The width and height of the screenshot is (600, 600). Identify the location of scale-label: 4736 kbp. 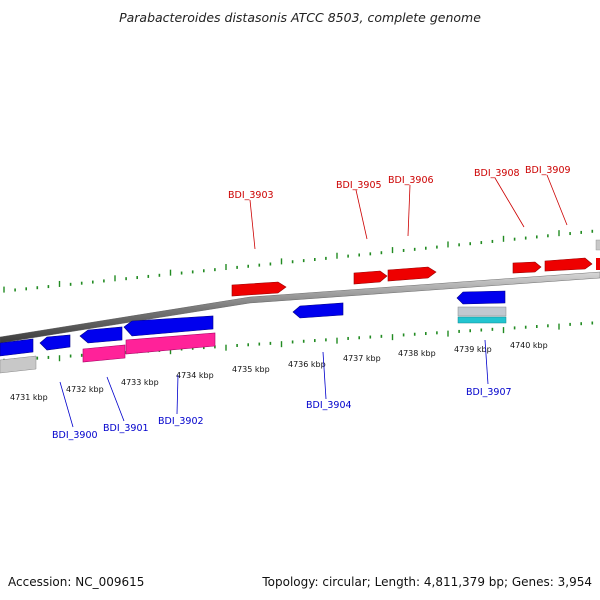
(307, 364).